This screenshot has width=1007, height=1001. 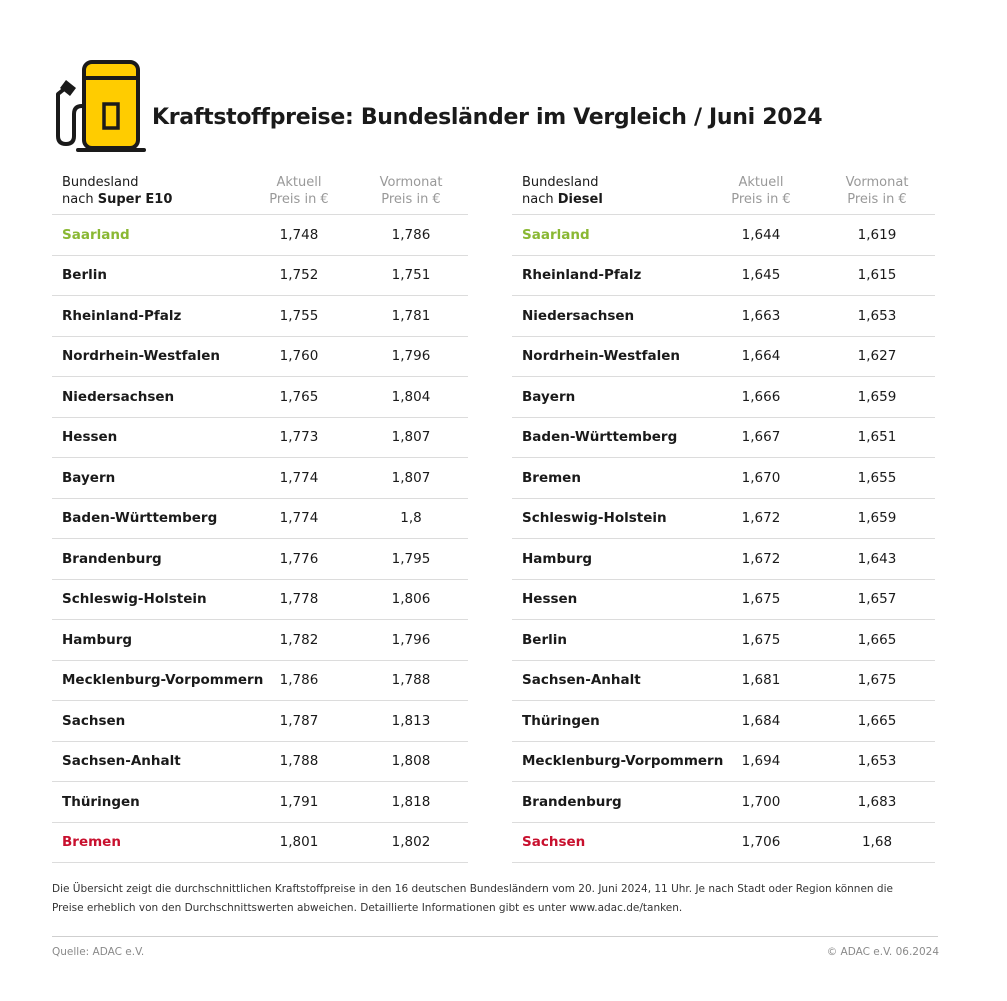 I want to click on current-price: 1,644, so click(x=761, y=234).